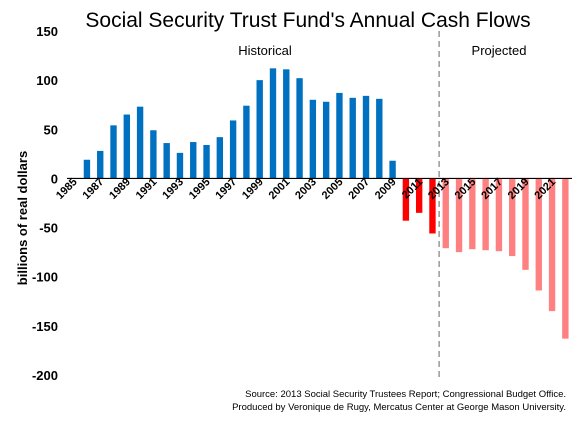 This screenshot has height=421, width=580. Describe the element at coordinates (147, 189) in the screenshot. I see `x-tick-label: 1991` at that location.